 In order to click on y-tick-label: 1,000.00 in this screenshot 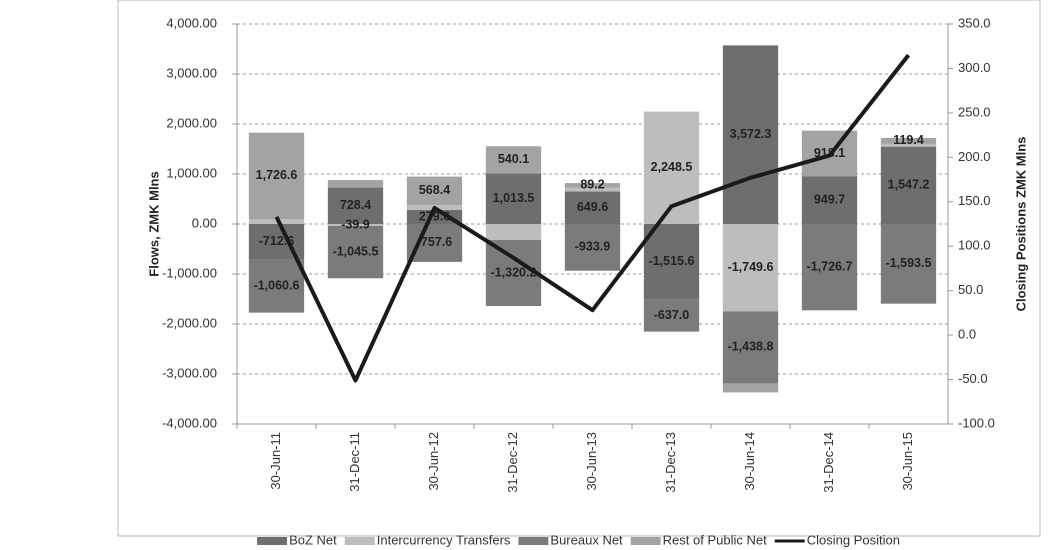, I will do `click(191, 172)`.